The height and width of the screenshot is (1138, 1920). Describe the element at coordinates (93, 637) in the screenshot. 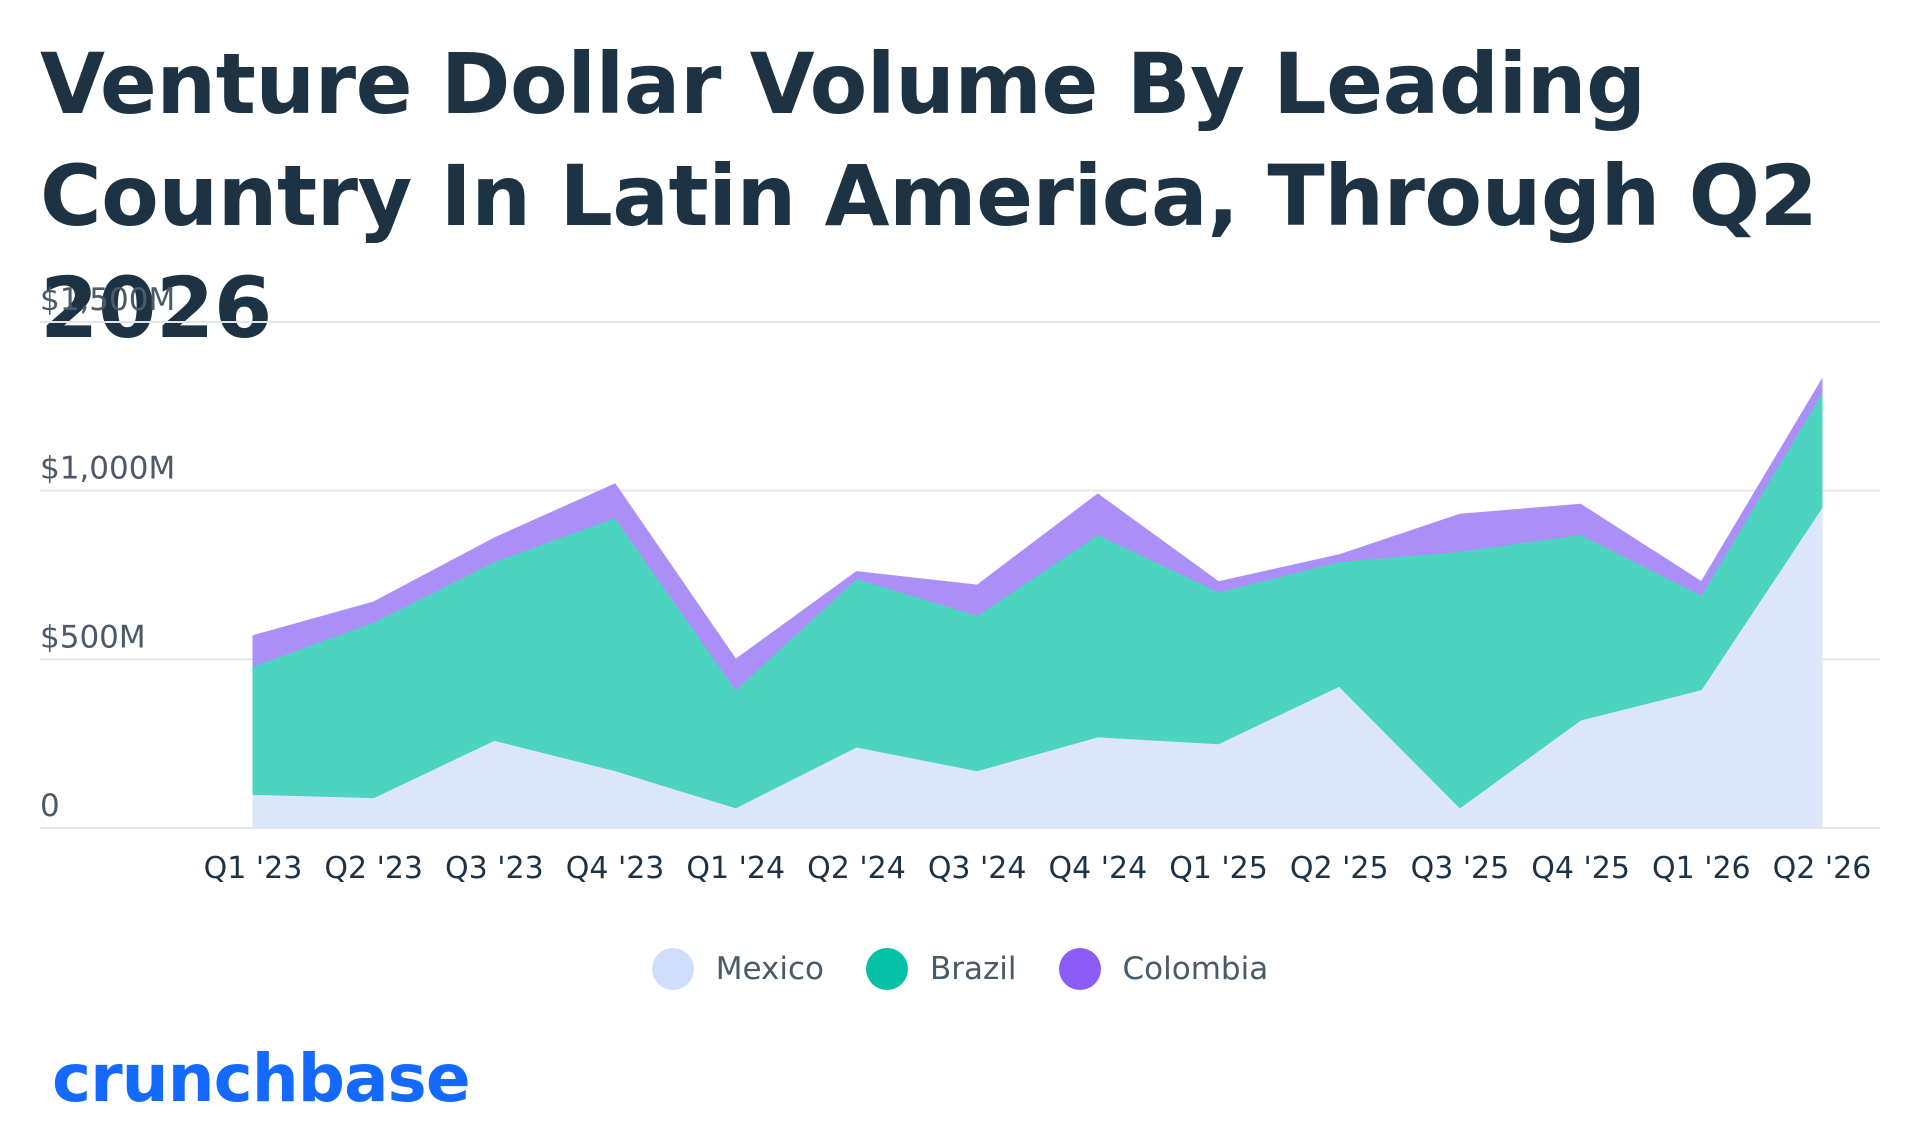

I see `y-tick-label-500m: $500M` at that location.